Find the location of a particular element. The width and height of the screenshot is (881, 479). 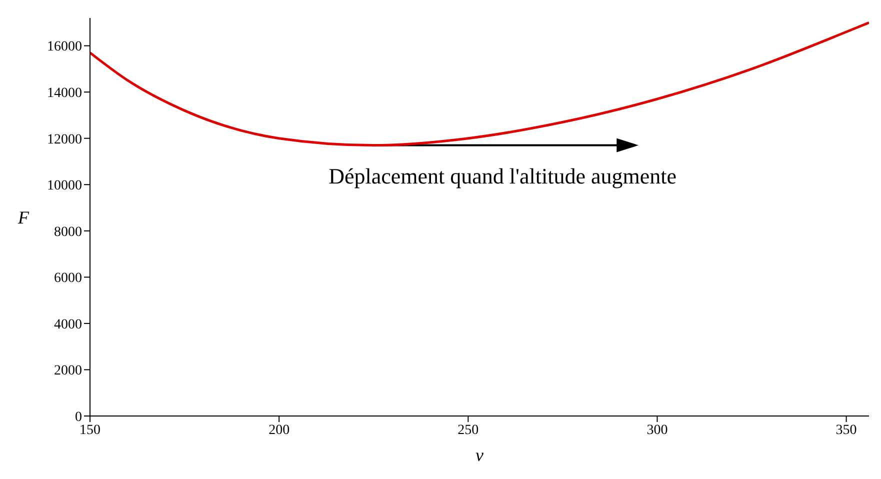

y-tick-label: 12000 is located at coordinates (64, 140).